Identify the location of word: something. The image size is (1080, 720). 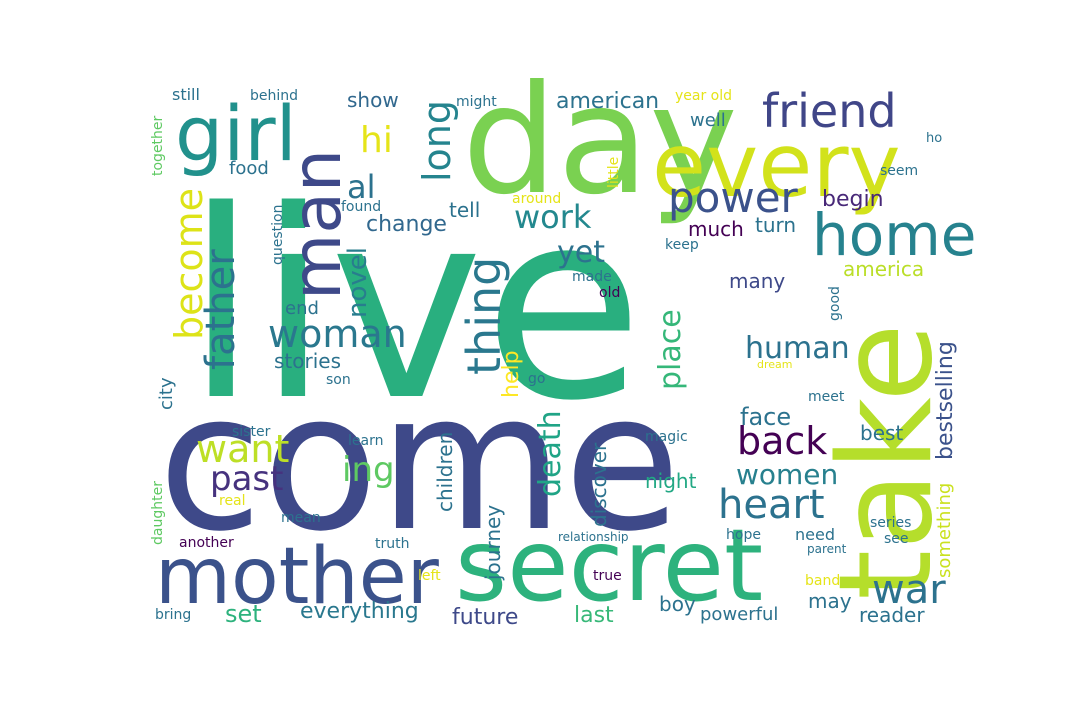
(944, 530).